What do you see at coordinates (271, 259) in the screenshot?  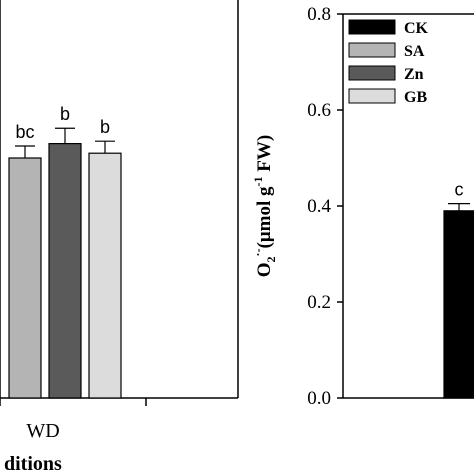 I see `ylabel-sub: 2` at bounding box center [271, 259].